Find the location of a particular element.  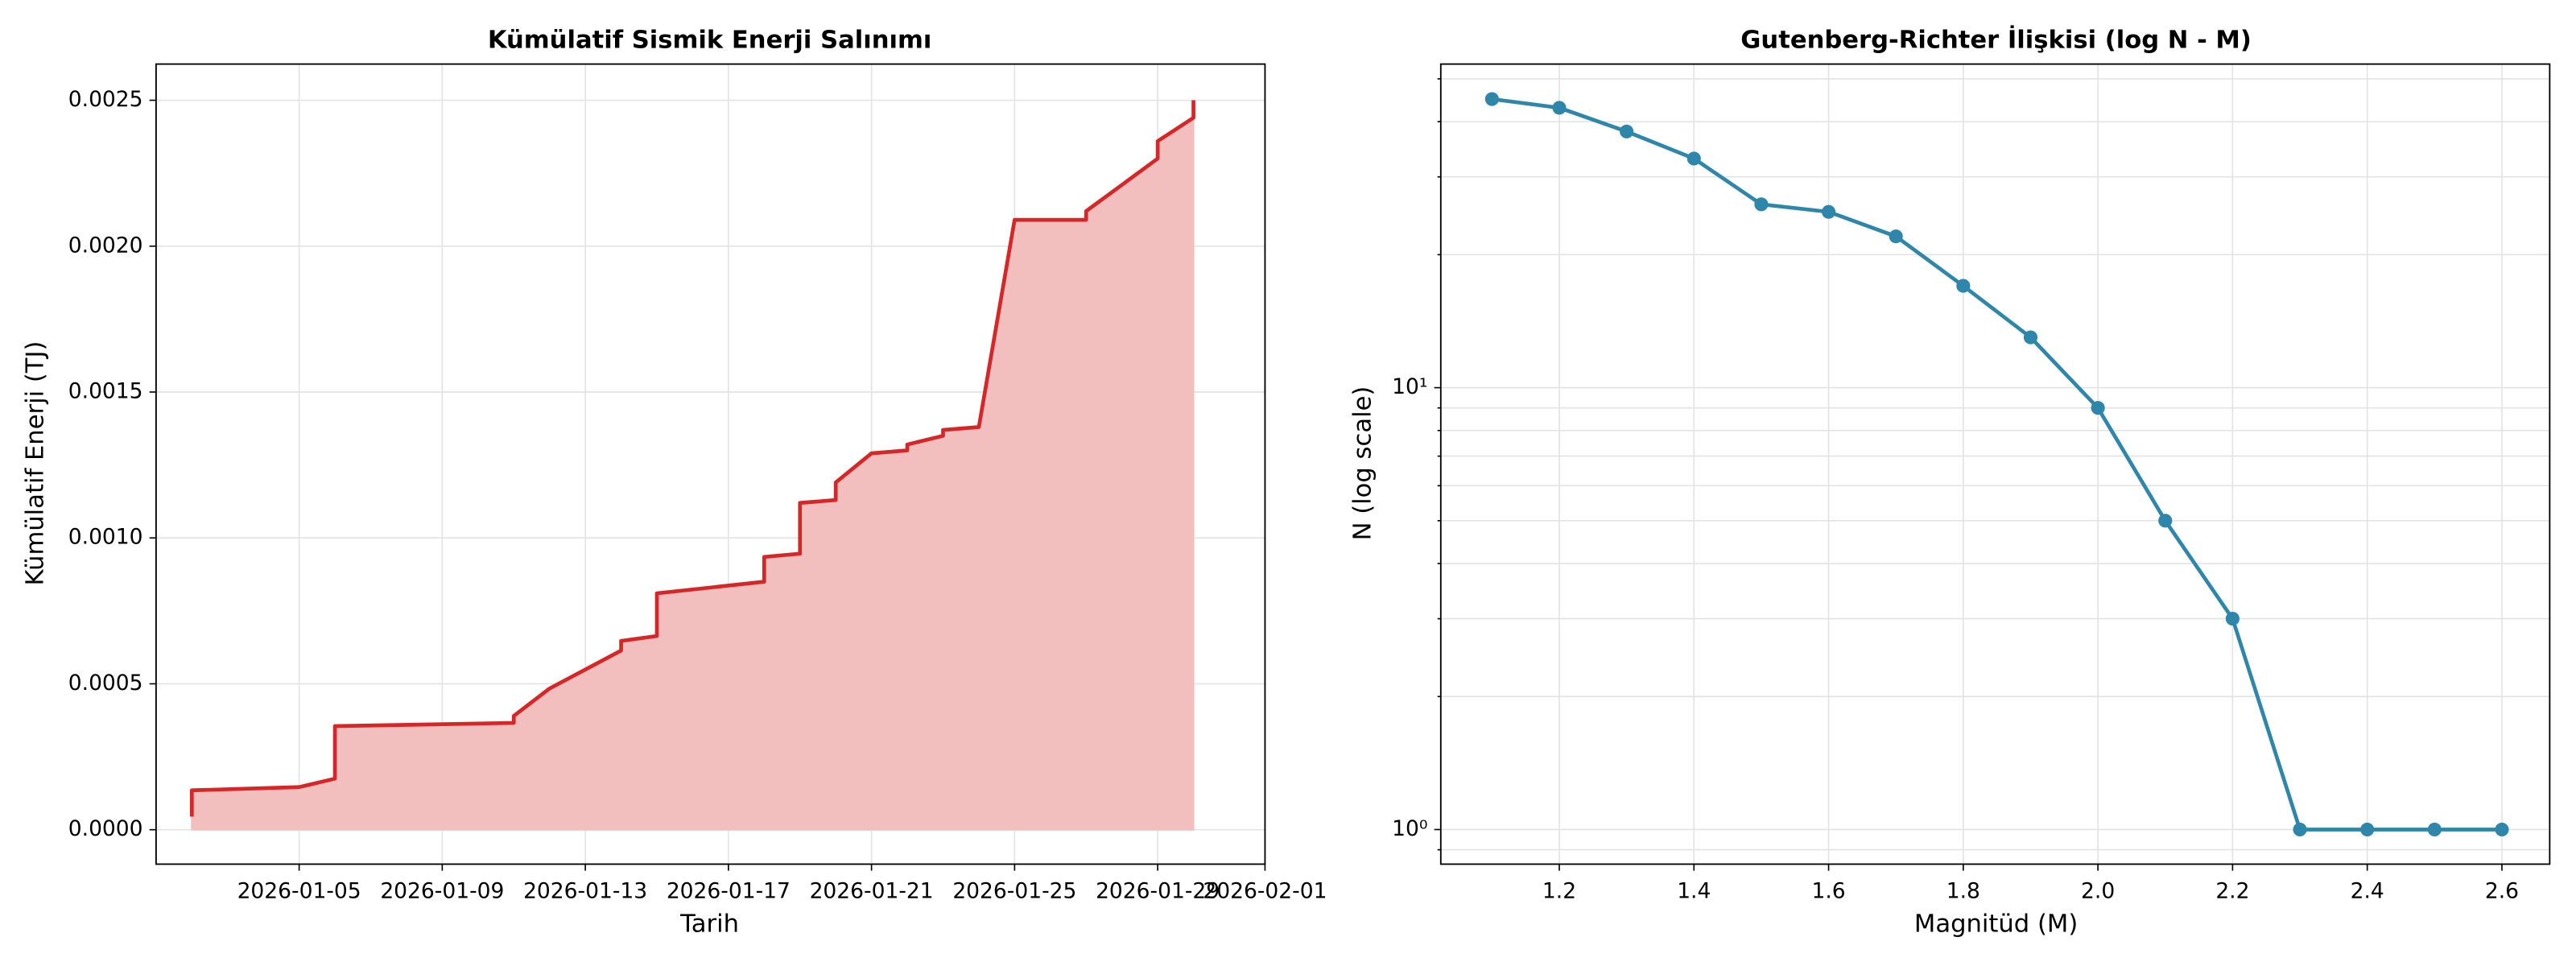

x-tick-label: 2026-01-09 is located at coordinates (442, 891).